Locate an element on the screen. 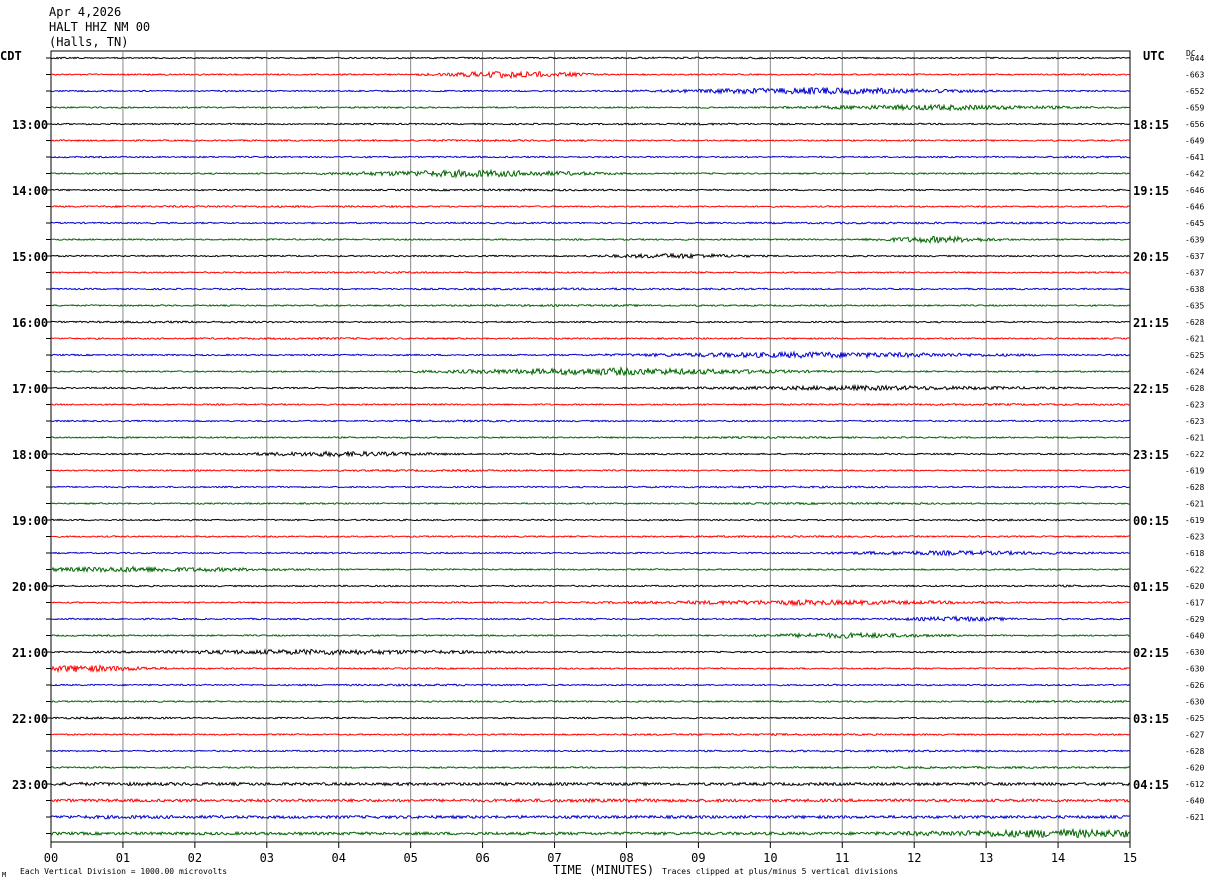 This screenshot has width=1210, height=886. dc-offset-3: -652 is located at coordinates (1194, 91).